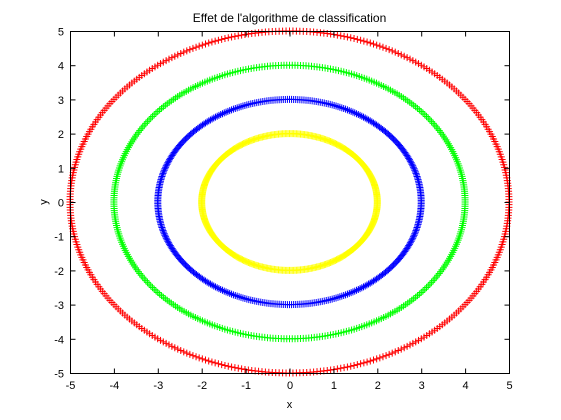 This screenshot has width=561, height=420. I want to click on x-tick-label: -5, so click(71, 386).